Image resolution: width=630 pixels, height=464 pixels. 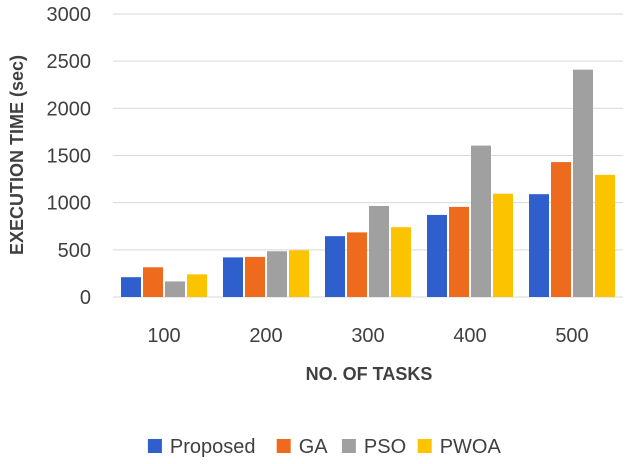 What do you see at coordinates (69, 109) in the screenshot?
I see `y-tick-label: 2000` at bounding box center [69, 109].